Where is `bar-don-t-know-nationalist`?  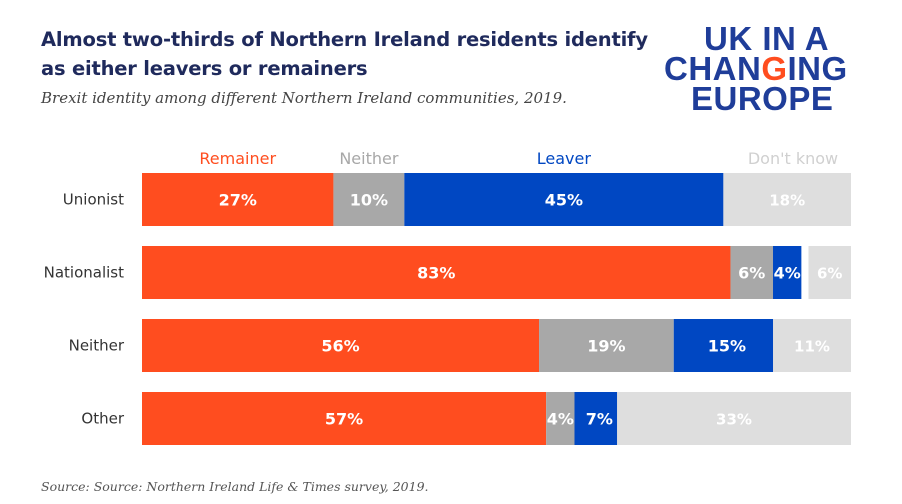 bar-don-t-know-nationalist is located at coordinates (829, 272).